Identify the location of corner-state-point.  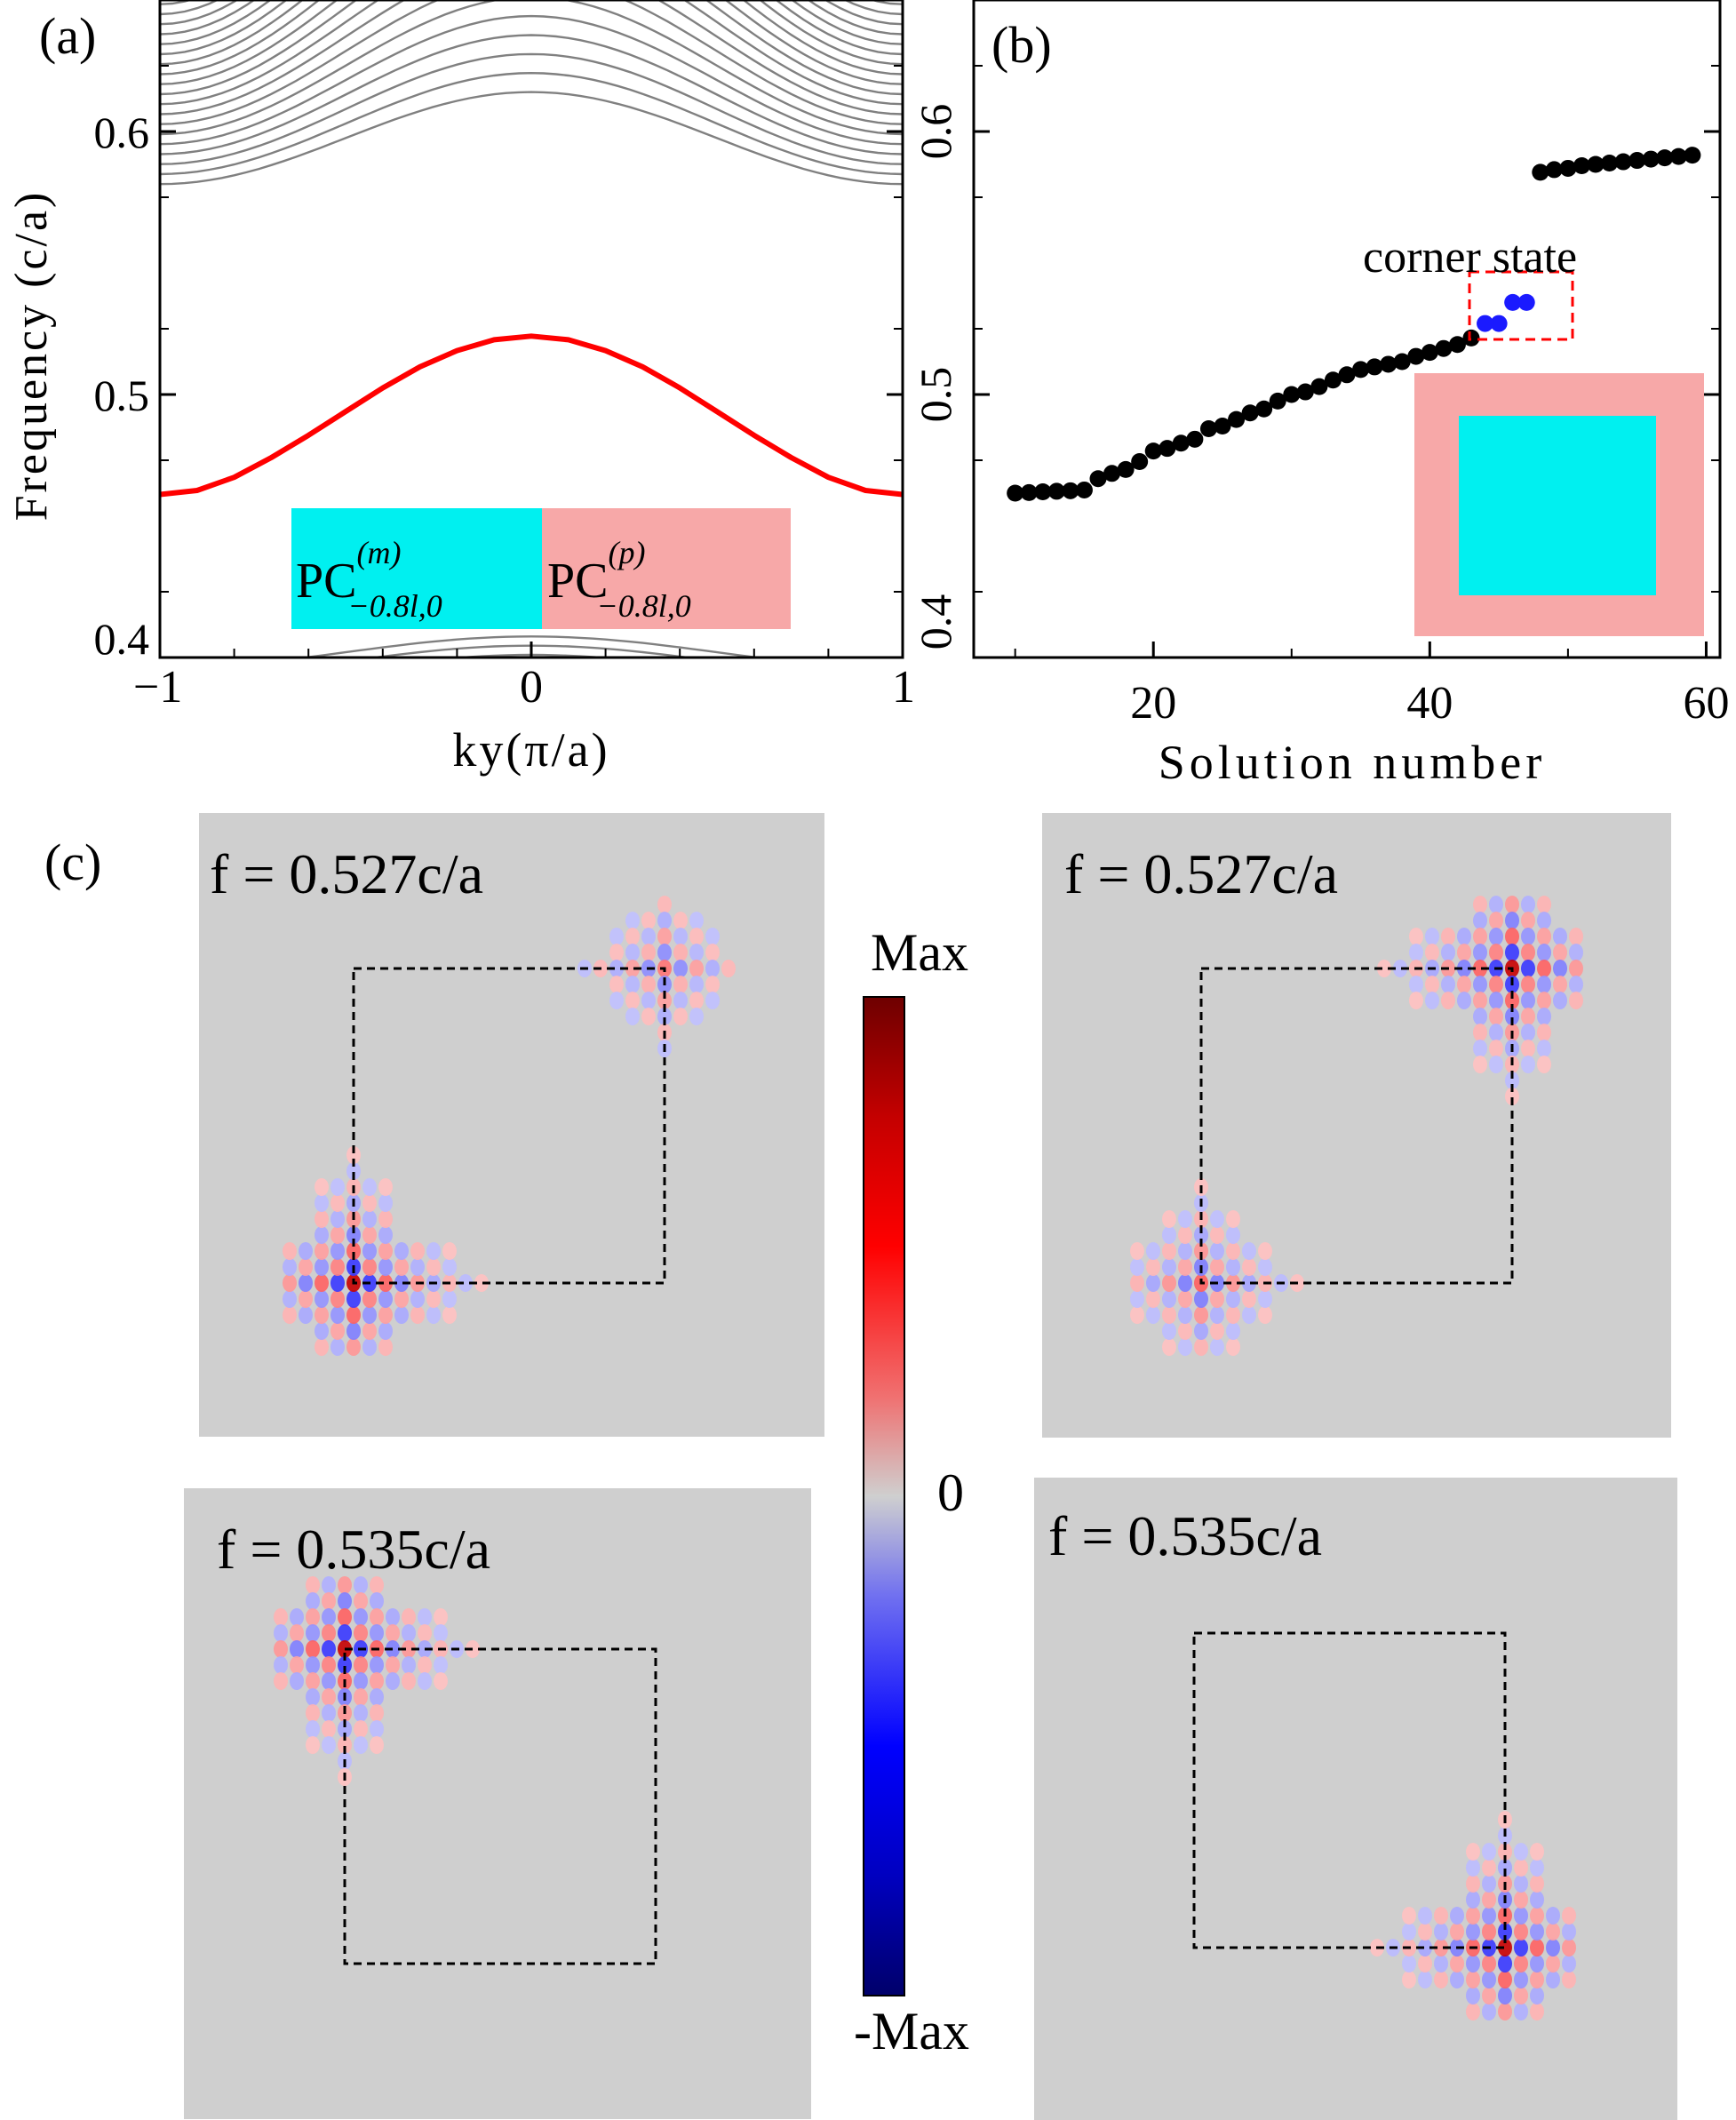
(1485, 323).